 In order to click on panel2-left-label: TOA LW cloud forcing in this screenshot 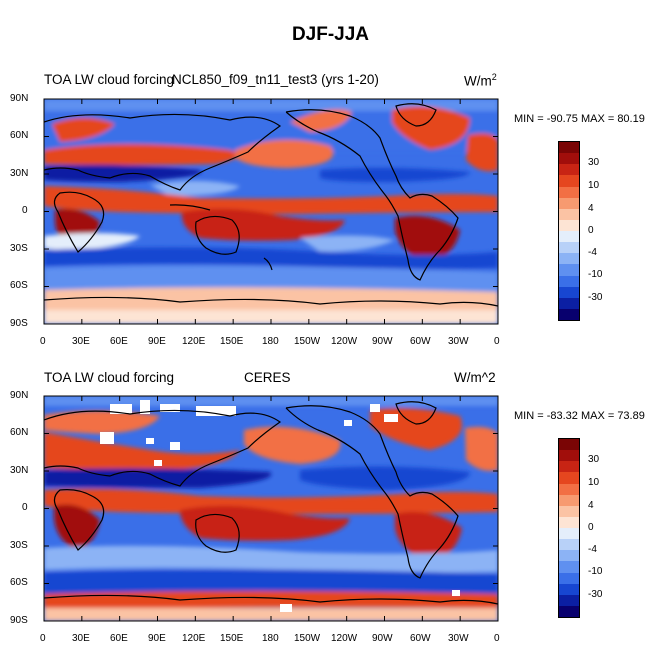, I will do `click(109, 377)`.